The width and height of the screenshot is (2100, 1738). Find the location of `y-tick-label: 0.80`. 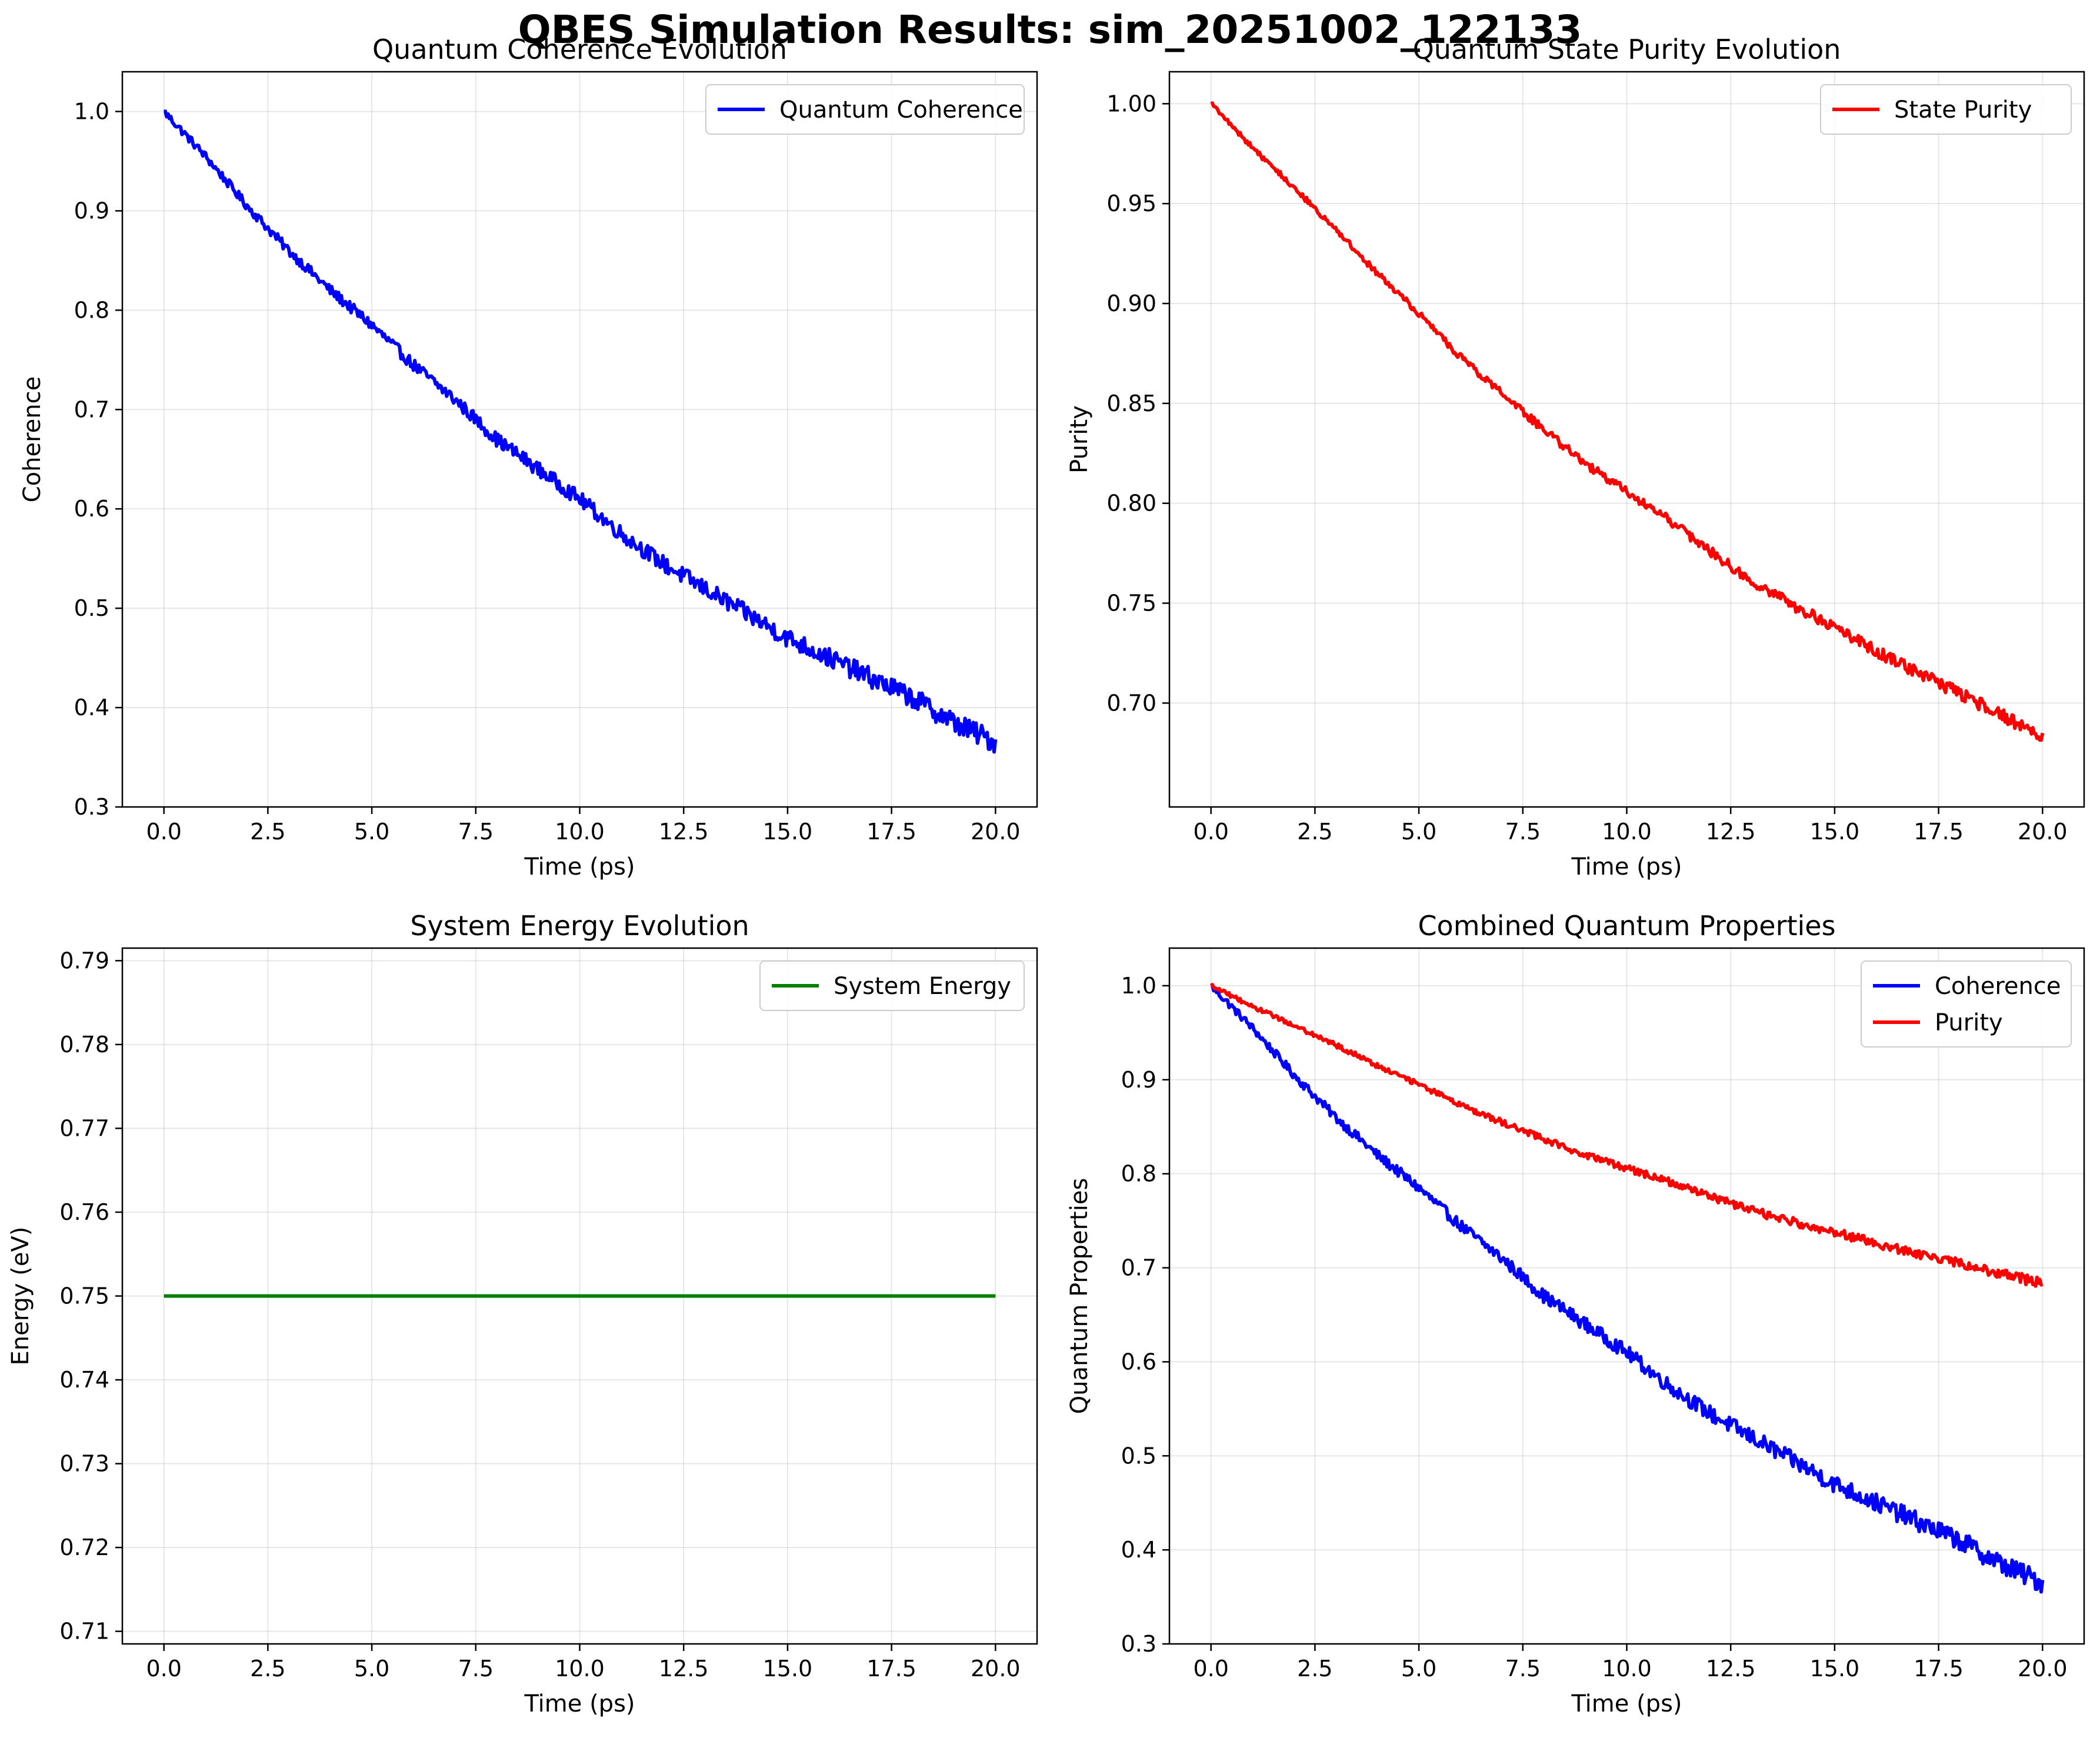

y-tick-label: 0.80 is located at coordinates (1131, 504).